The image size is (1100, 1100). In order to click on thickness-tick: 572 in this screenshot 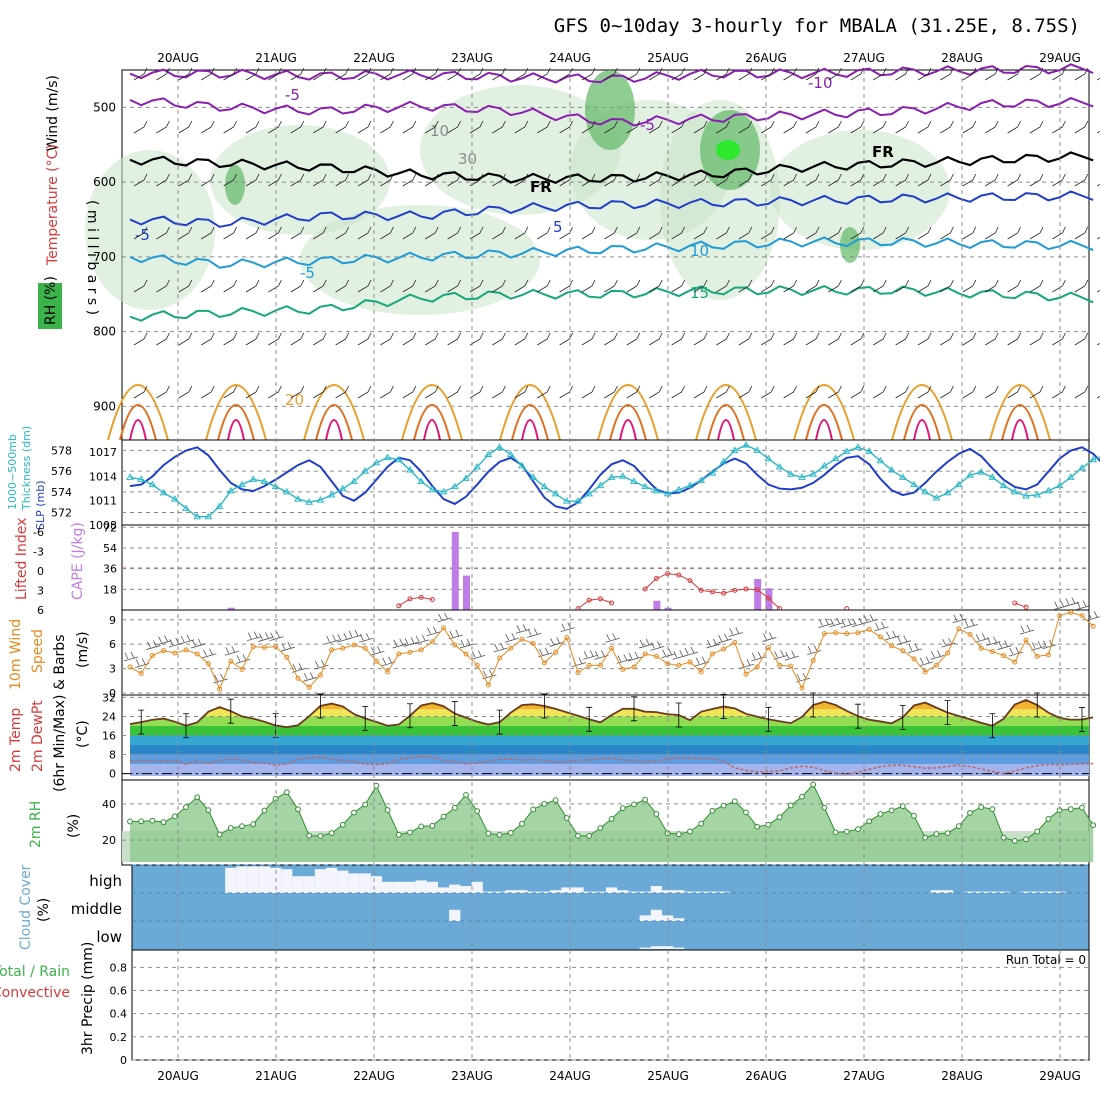, I will do `click(61, 513)`.